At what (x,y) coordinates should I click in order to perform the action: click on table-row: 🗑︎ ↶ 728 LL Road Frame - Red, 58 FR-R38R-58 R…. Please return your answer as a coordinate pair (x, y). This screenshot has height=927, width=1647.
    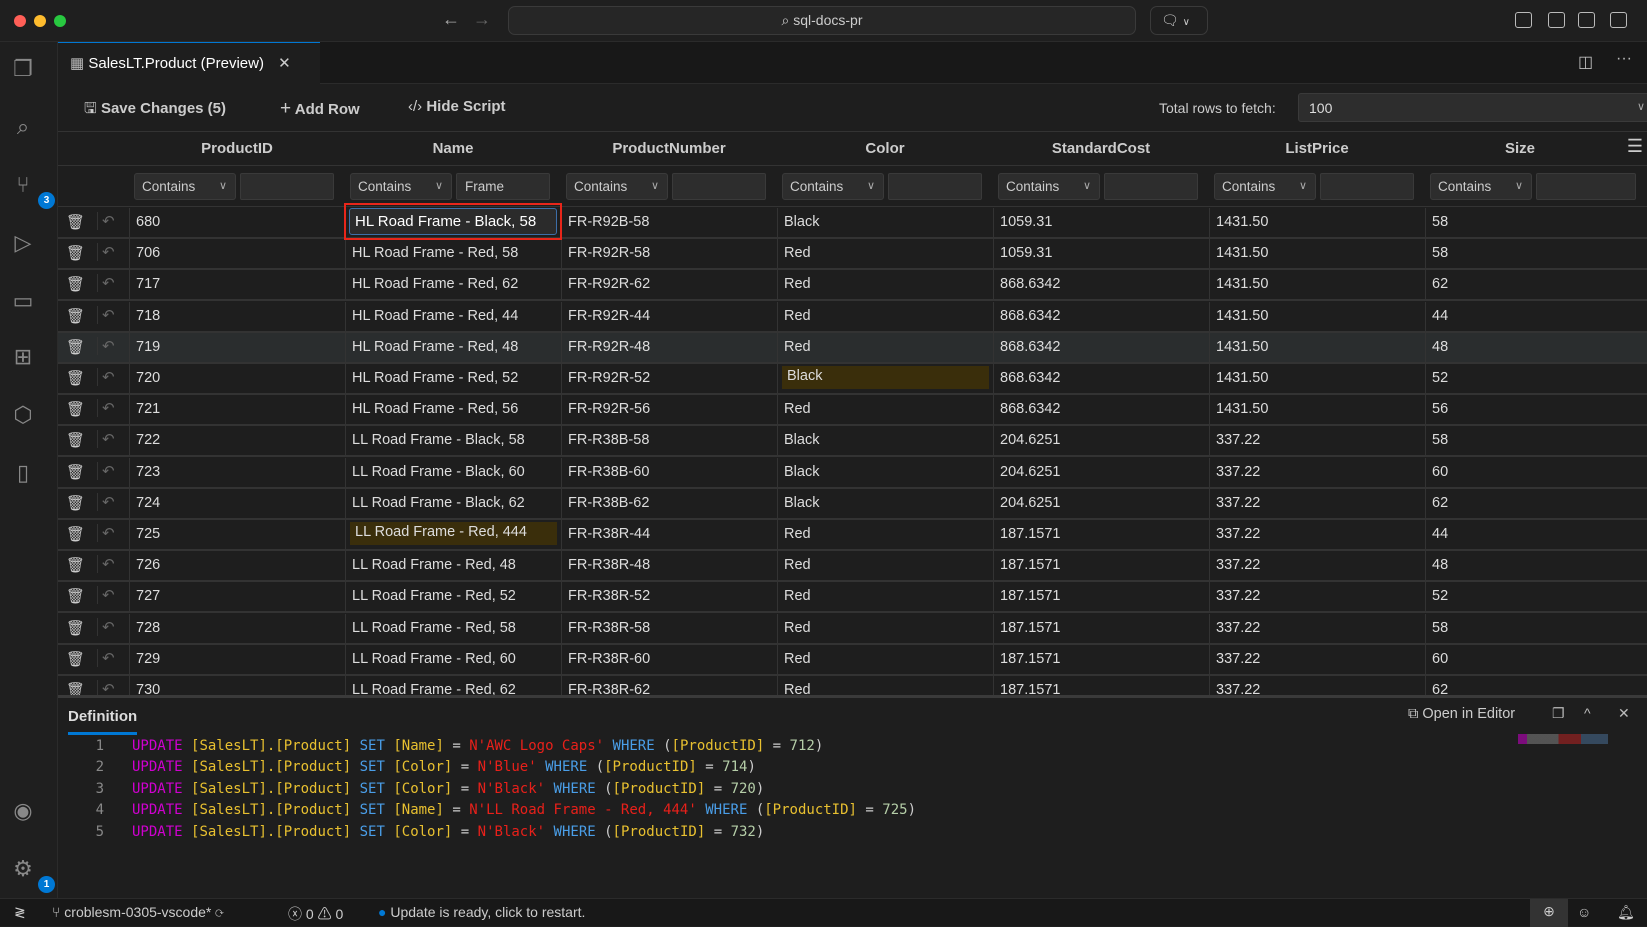
    Looking at the image, I should click on (852, 629).